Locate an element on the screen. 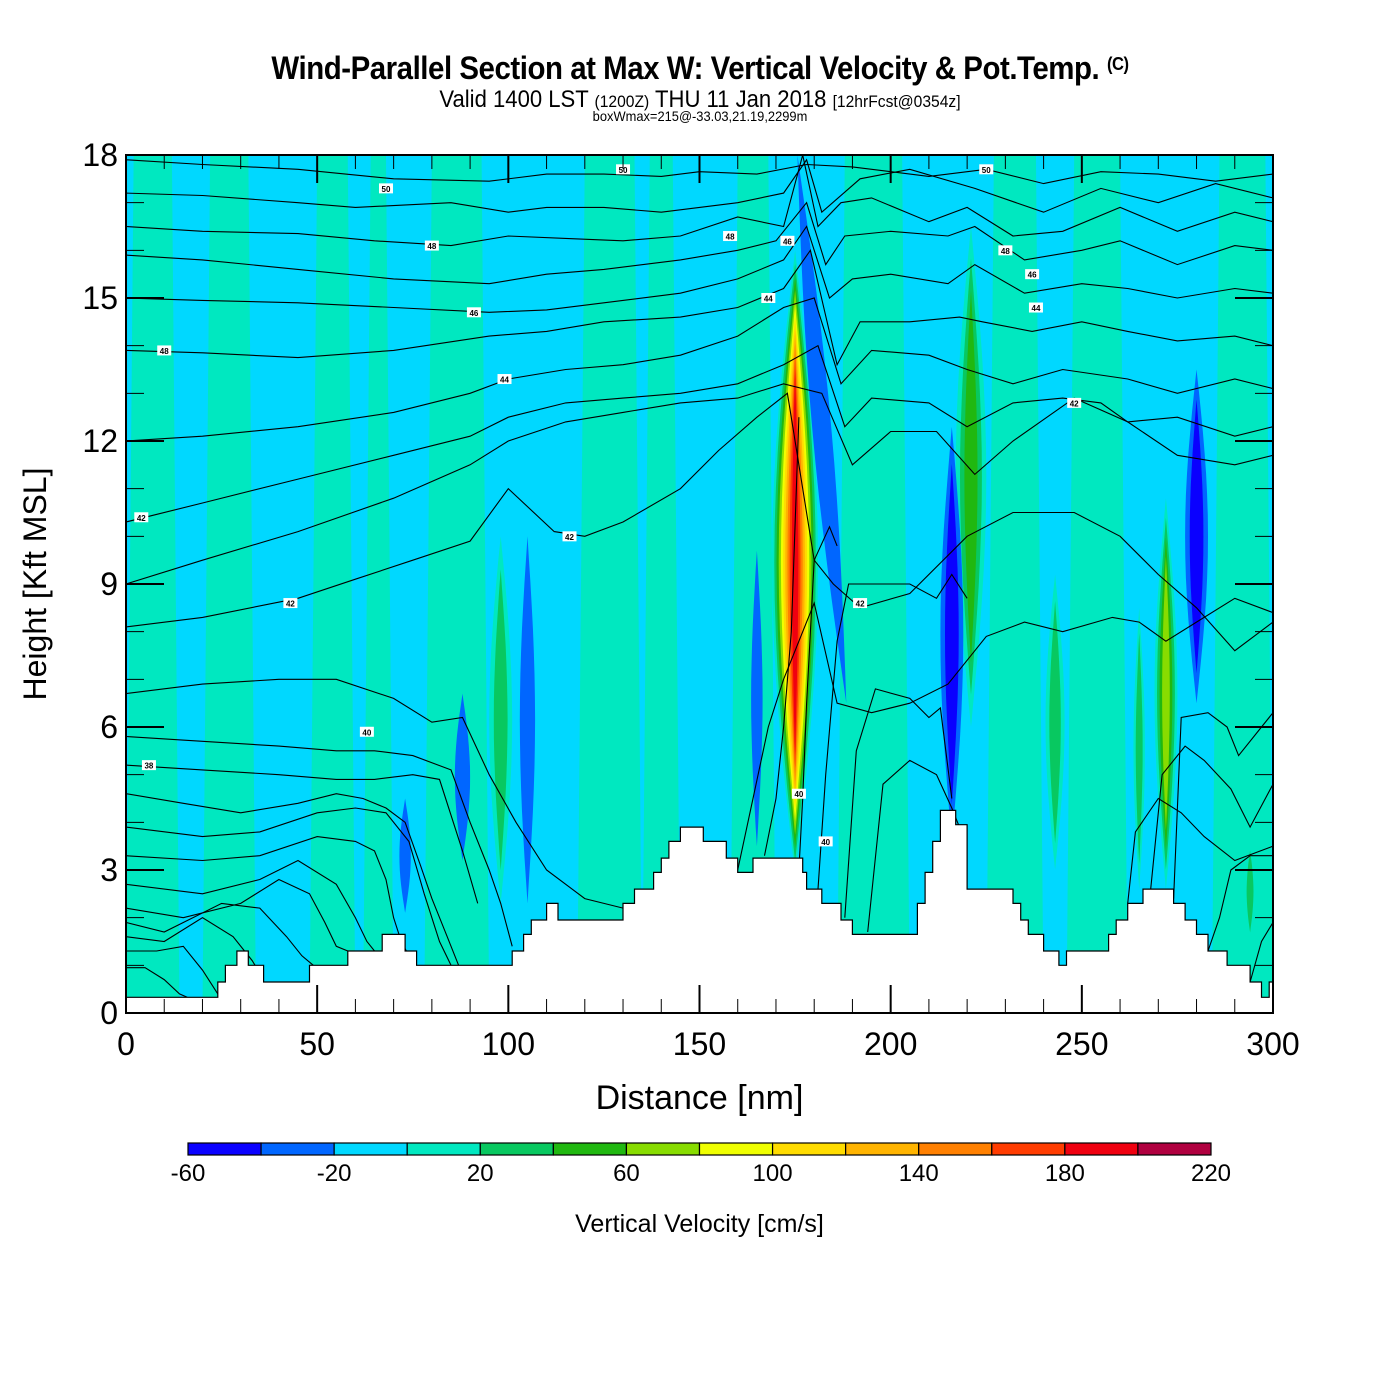  x-tick-label: 50 is located at coordinates (317, 1044).